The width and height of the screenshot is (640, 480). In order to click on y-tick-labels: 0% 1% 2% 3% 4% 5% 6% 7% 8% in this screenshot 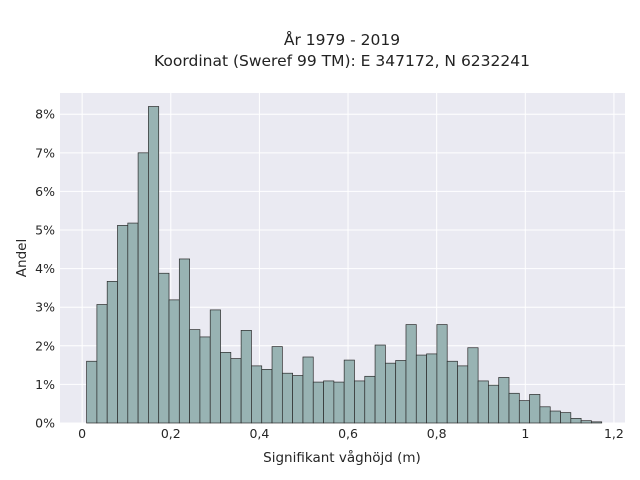, I will do `click(45, 269)`.